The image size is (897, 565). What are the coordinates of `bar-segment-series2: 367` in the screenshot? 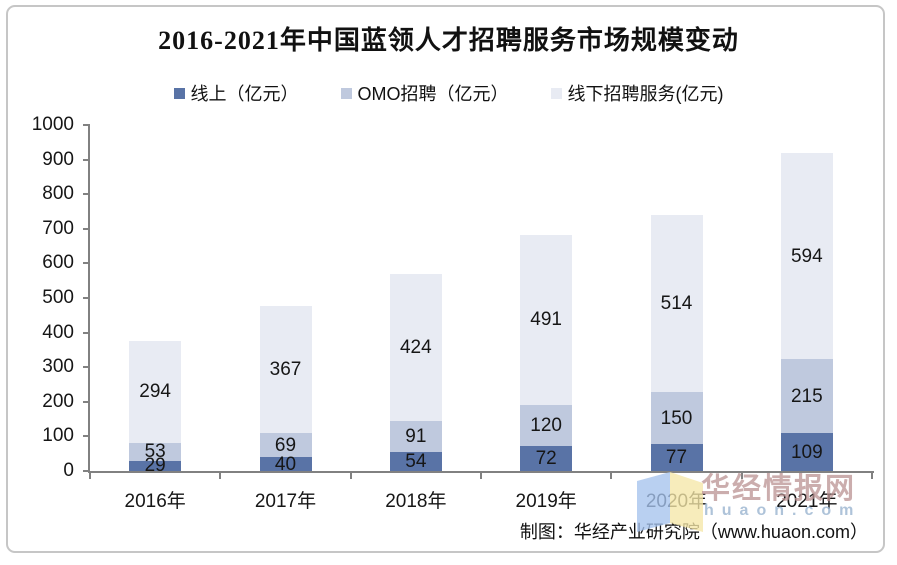 It's located at (285, 370).